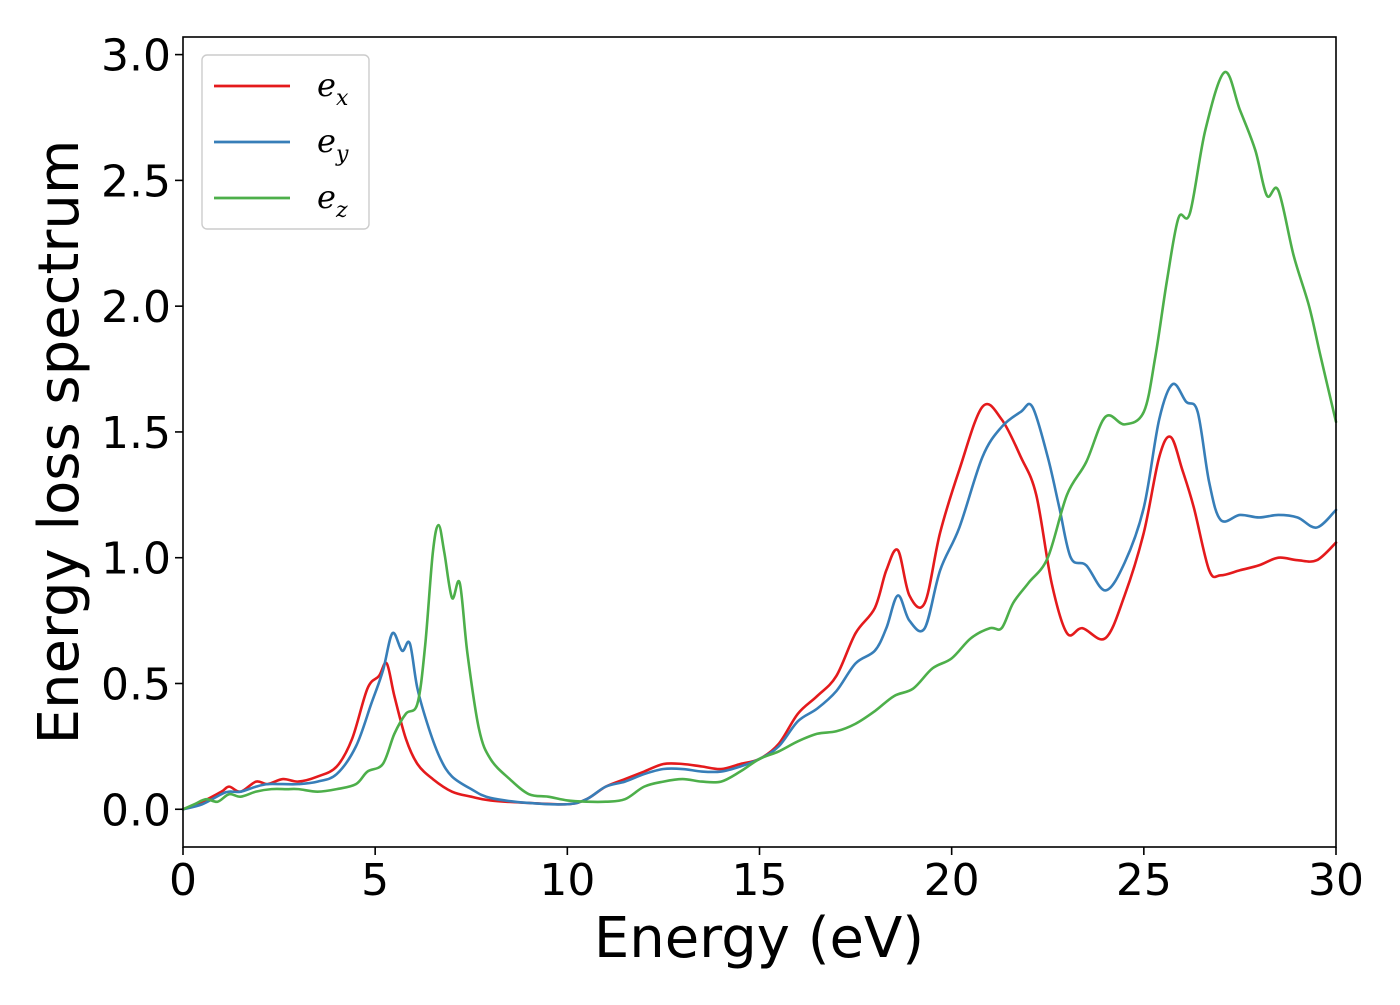  I want to click on x-axis-ticks: 0 5 10 15 20 25 30, so click(766, 876).